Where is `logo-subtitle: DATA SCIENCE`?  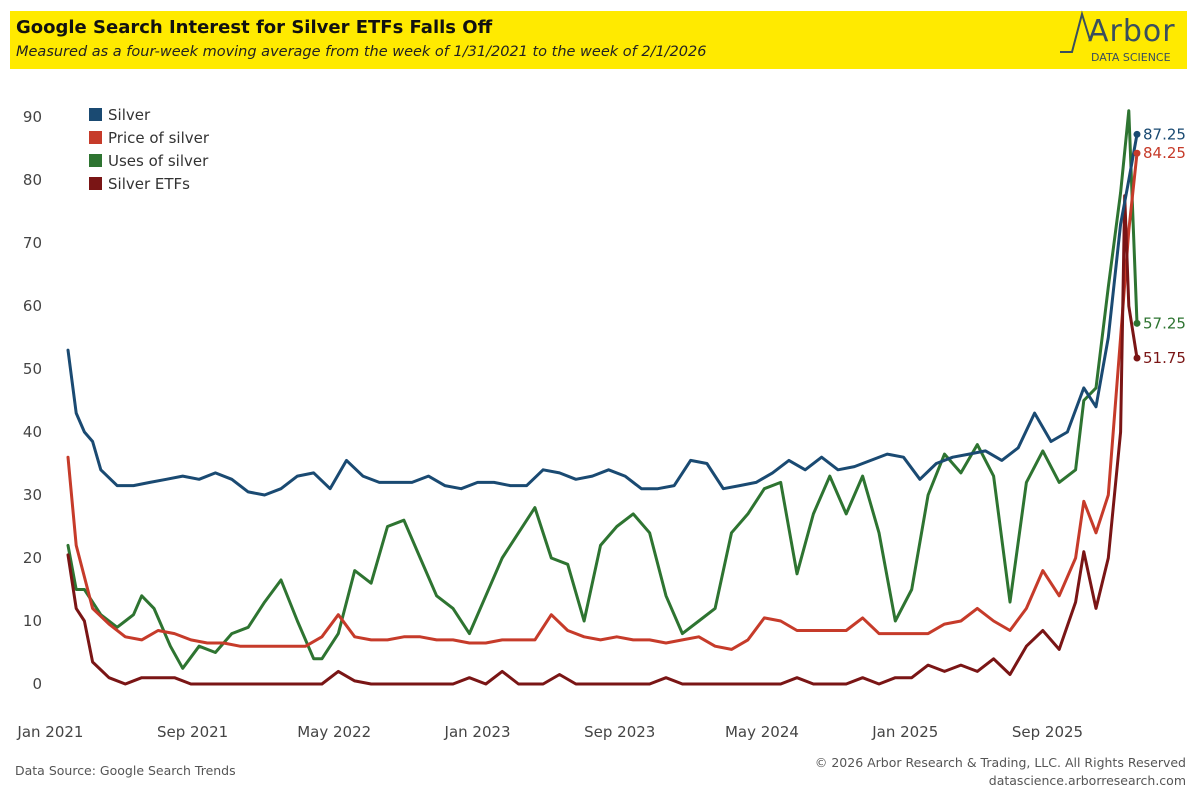
logo-subtitle: DATA SCIENCE is located at coordinates (1131, 57).